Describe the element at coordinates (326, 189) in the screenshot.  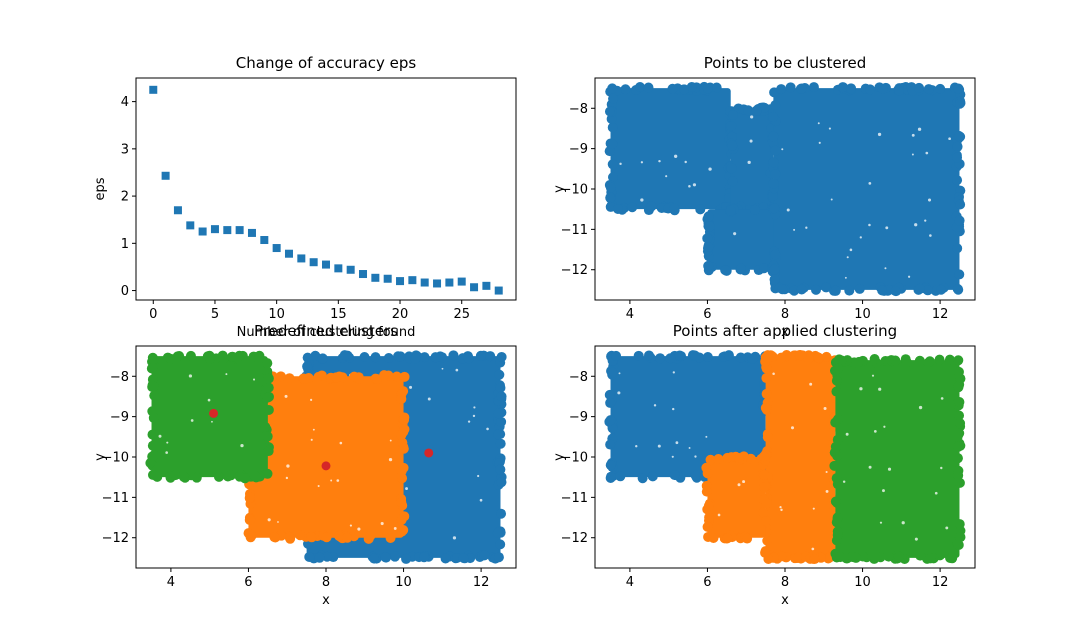
I see `eps-chart-frame` at that location.